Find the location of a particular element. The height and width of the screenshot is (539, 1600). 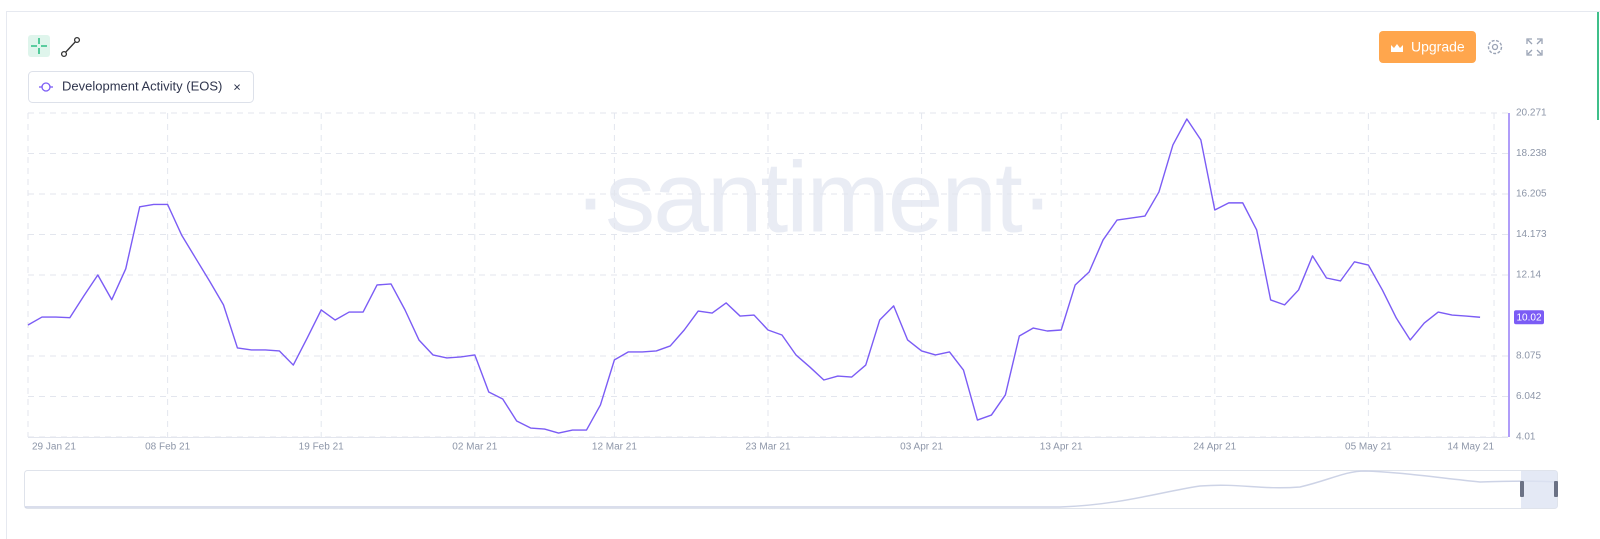

upgrade-button: Upgrade is located at coordinates (1427, 47).